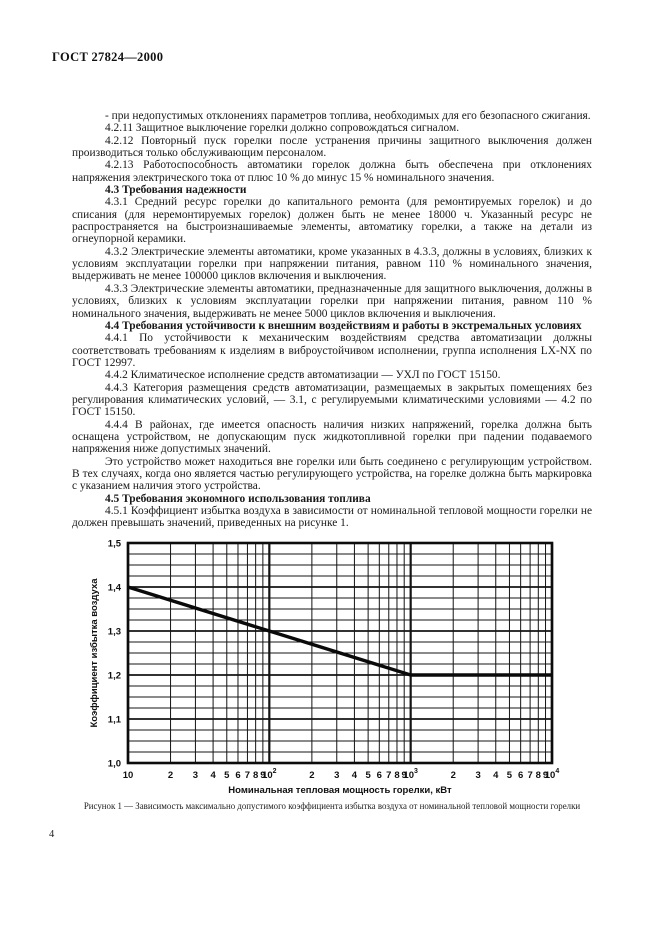 Image resolution: width=661 pixels, height=936 pixels. I want to click on section-heading: 4.3 Требования надежности, so click(176, 190).